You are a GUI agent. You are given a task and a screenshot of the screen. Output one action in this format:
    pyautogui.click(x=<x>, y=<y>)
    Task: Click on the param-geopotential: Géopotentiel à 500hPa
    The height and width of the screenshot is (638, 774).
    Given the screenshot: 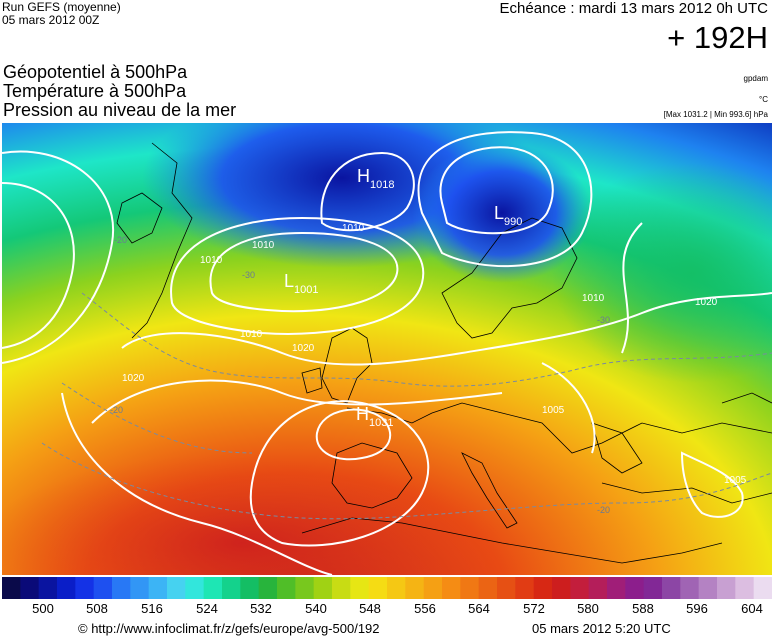 What is the action you would take?
    pyautogui.click(x=95, y=72)
    